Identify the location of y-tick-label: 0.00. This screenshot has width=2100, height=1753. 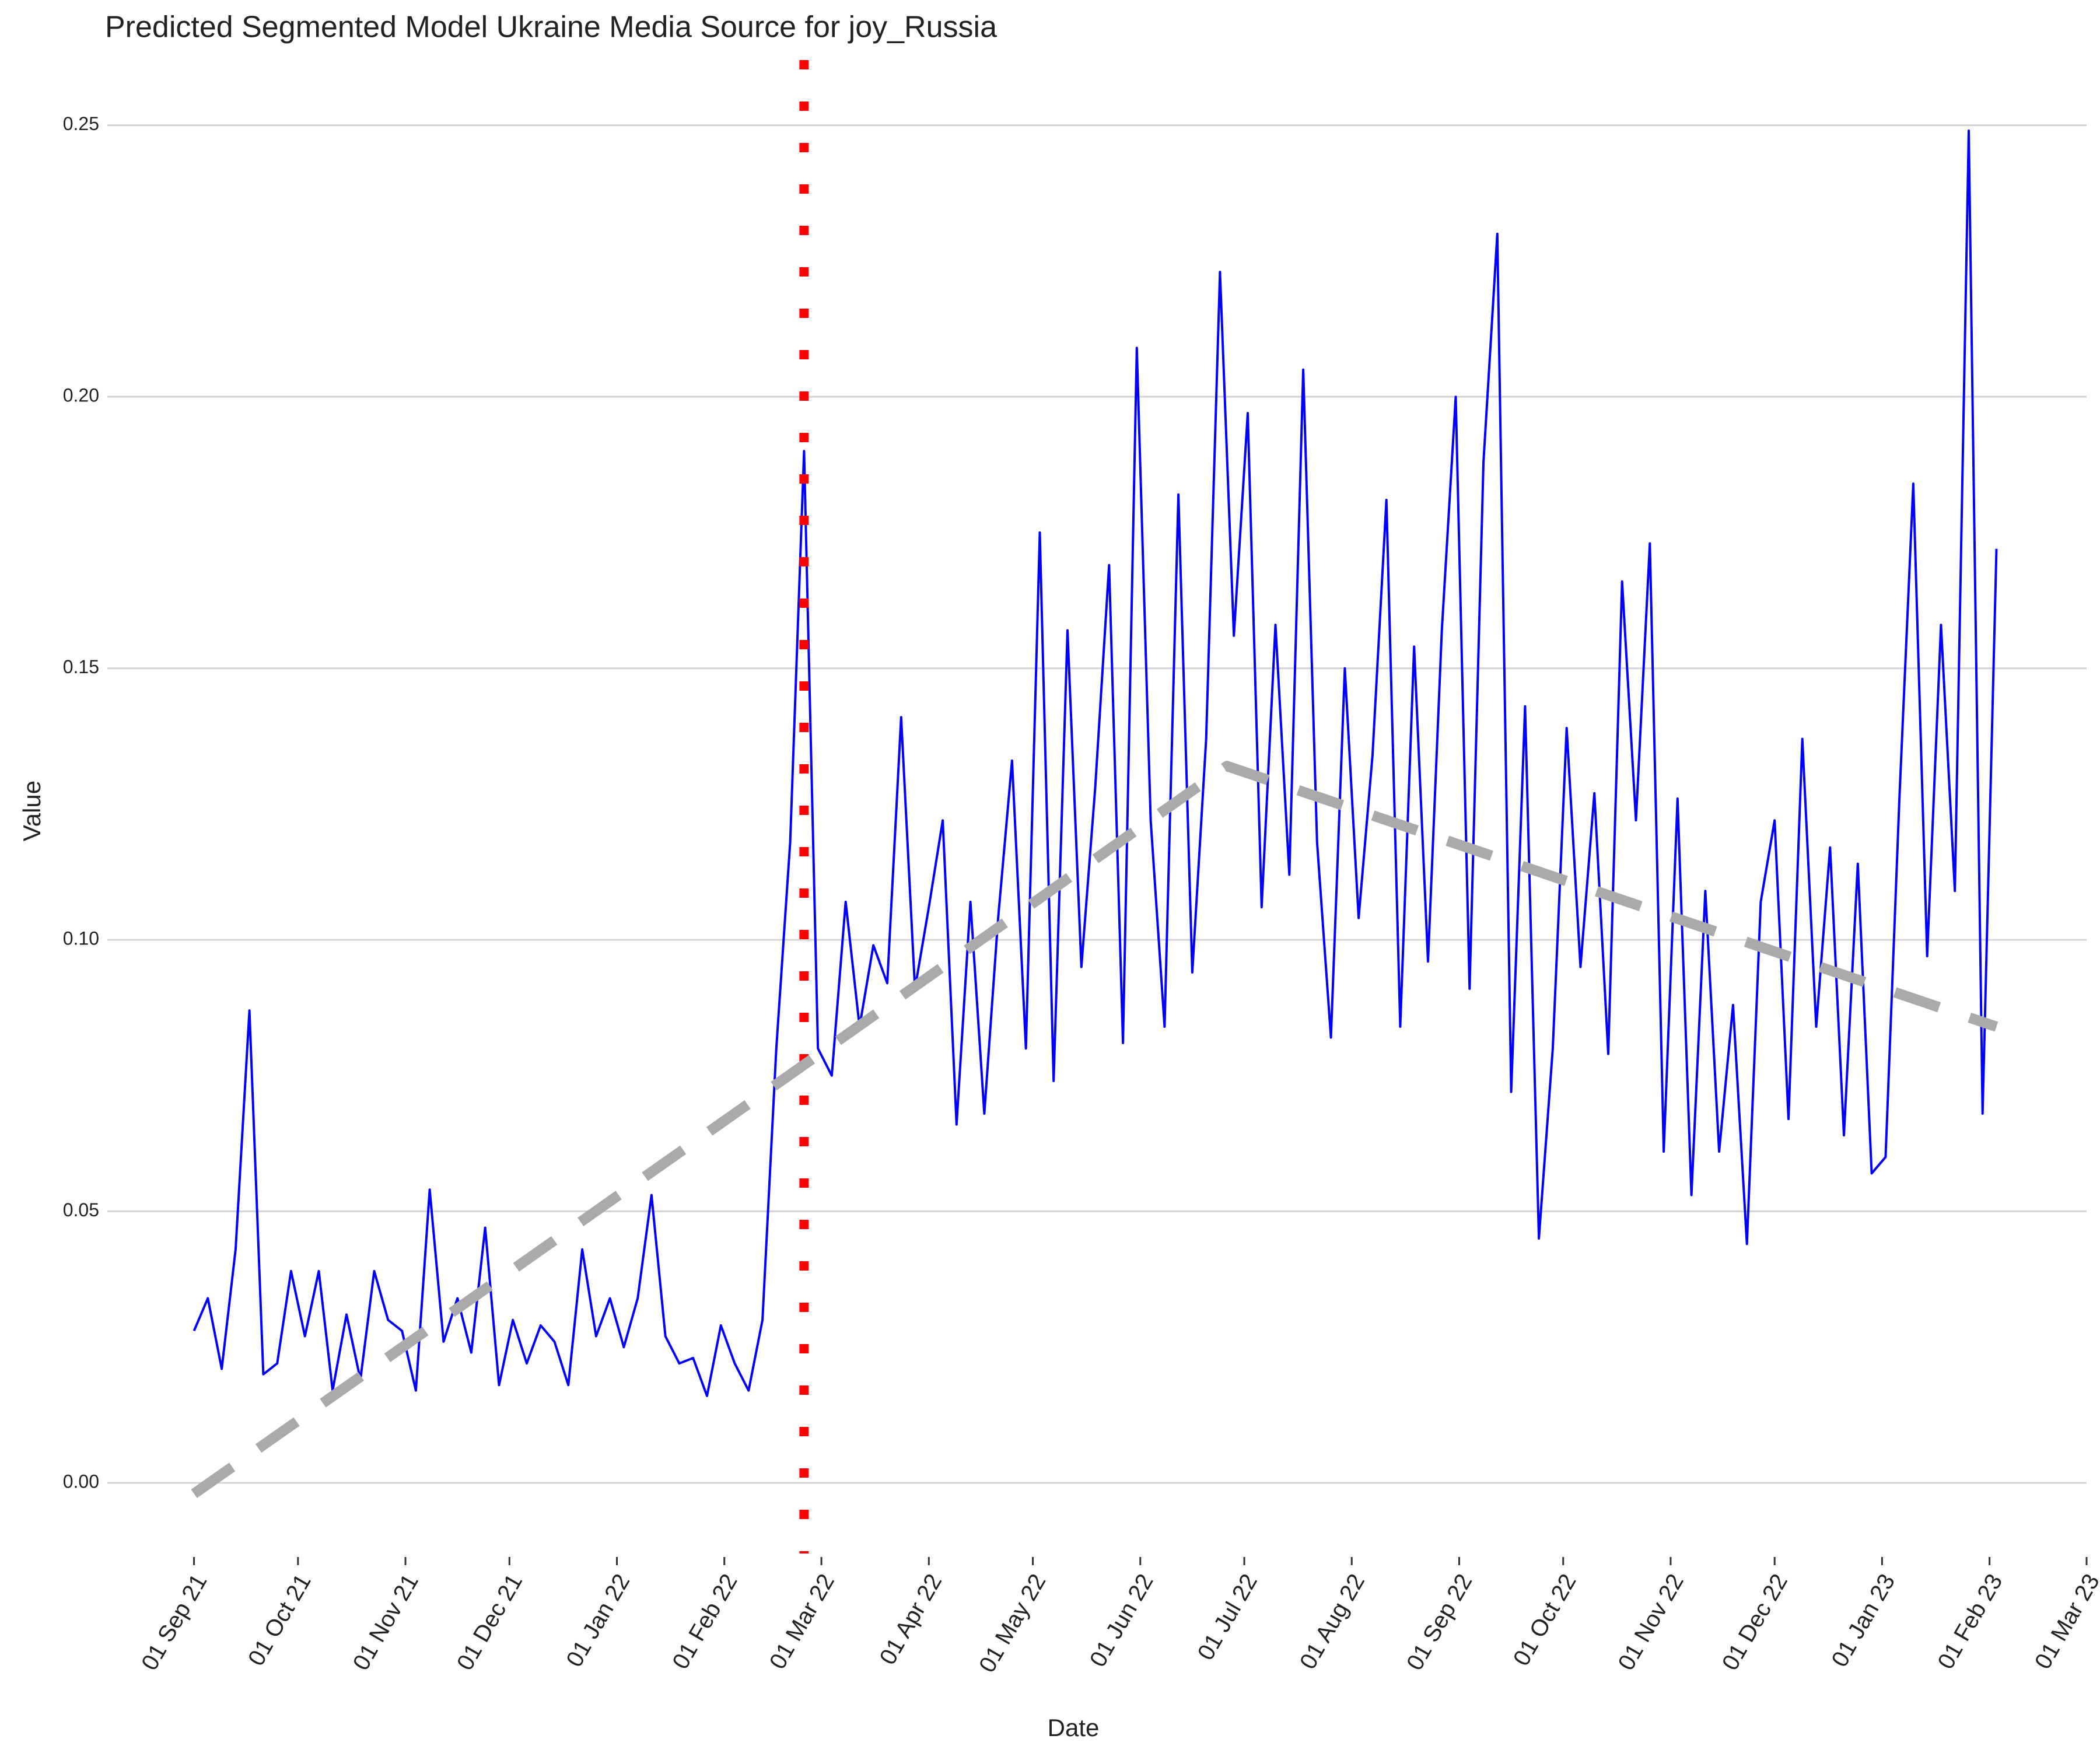
(81, 1481).